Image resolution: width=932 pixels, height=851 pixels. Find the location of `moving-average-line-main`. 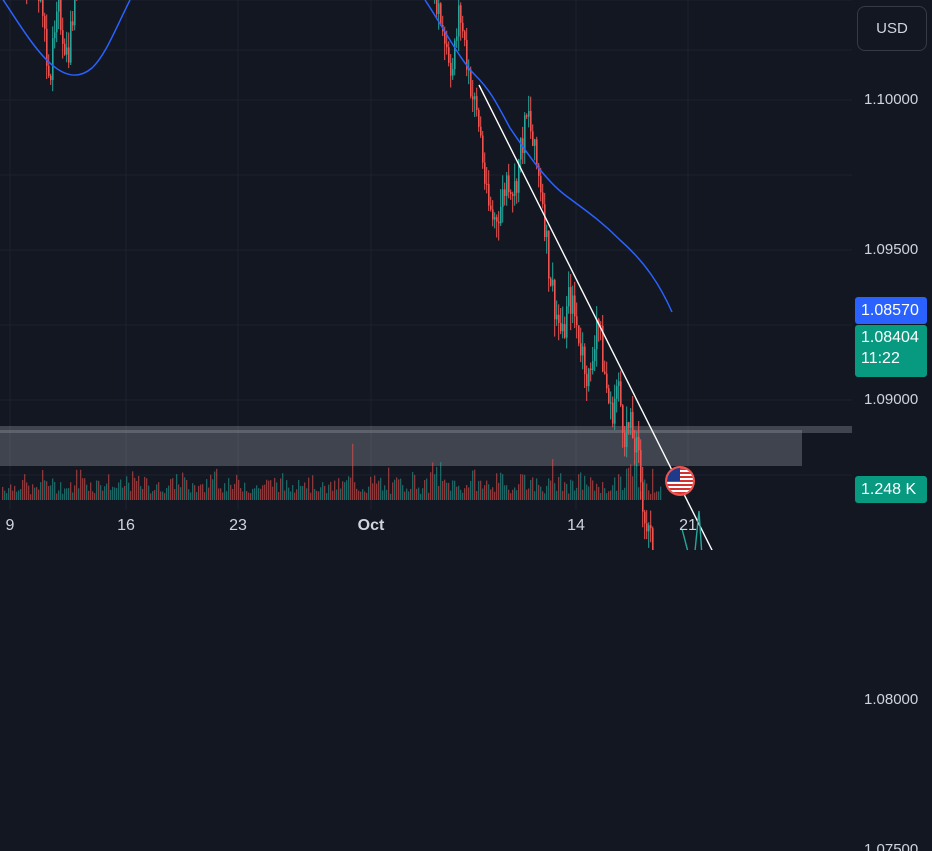

moving-average-line-main is located at coordinates (548, 156).